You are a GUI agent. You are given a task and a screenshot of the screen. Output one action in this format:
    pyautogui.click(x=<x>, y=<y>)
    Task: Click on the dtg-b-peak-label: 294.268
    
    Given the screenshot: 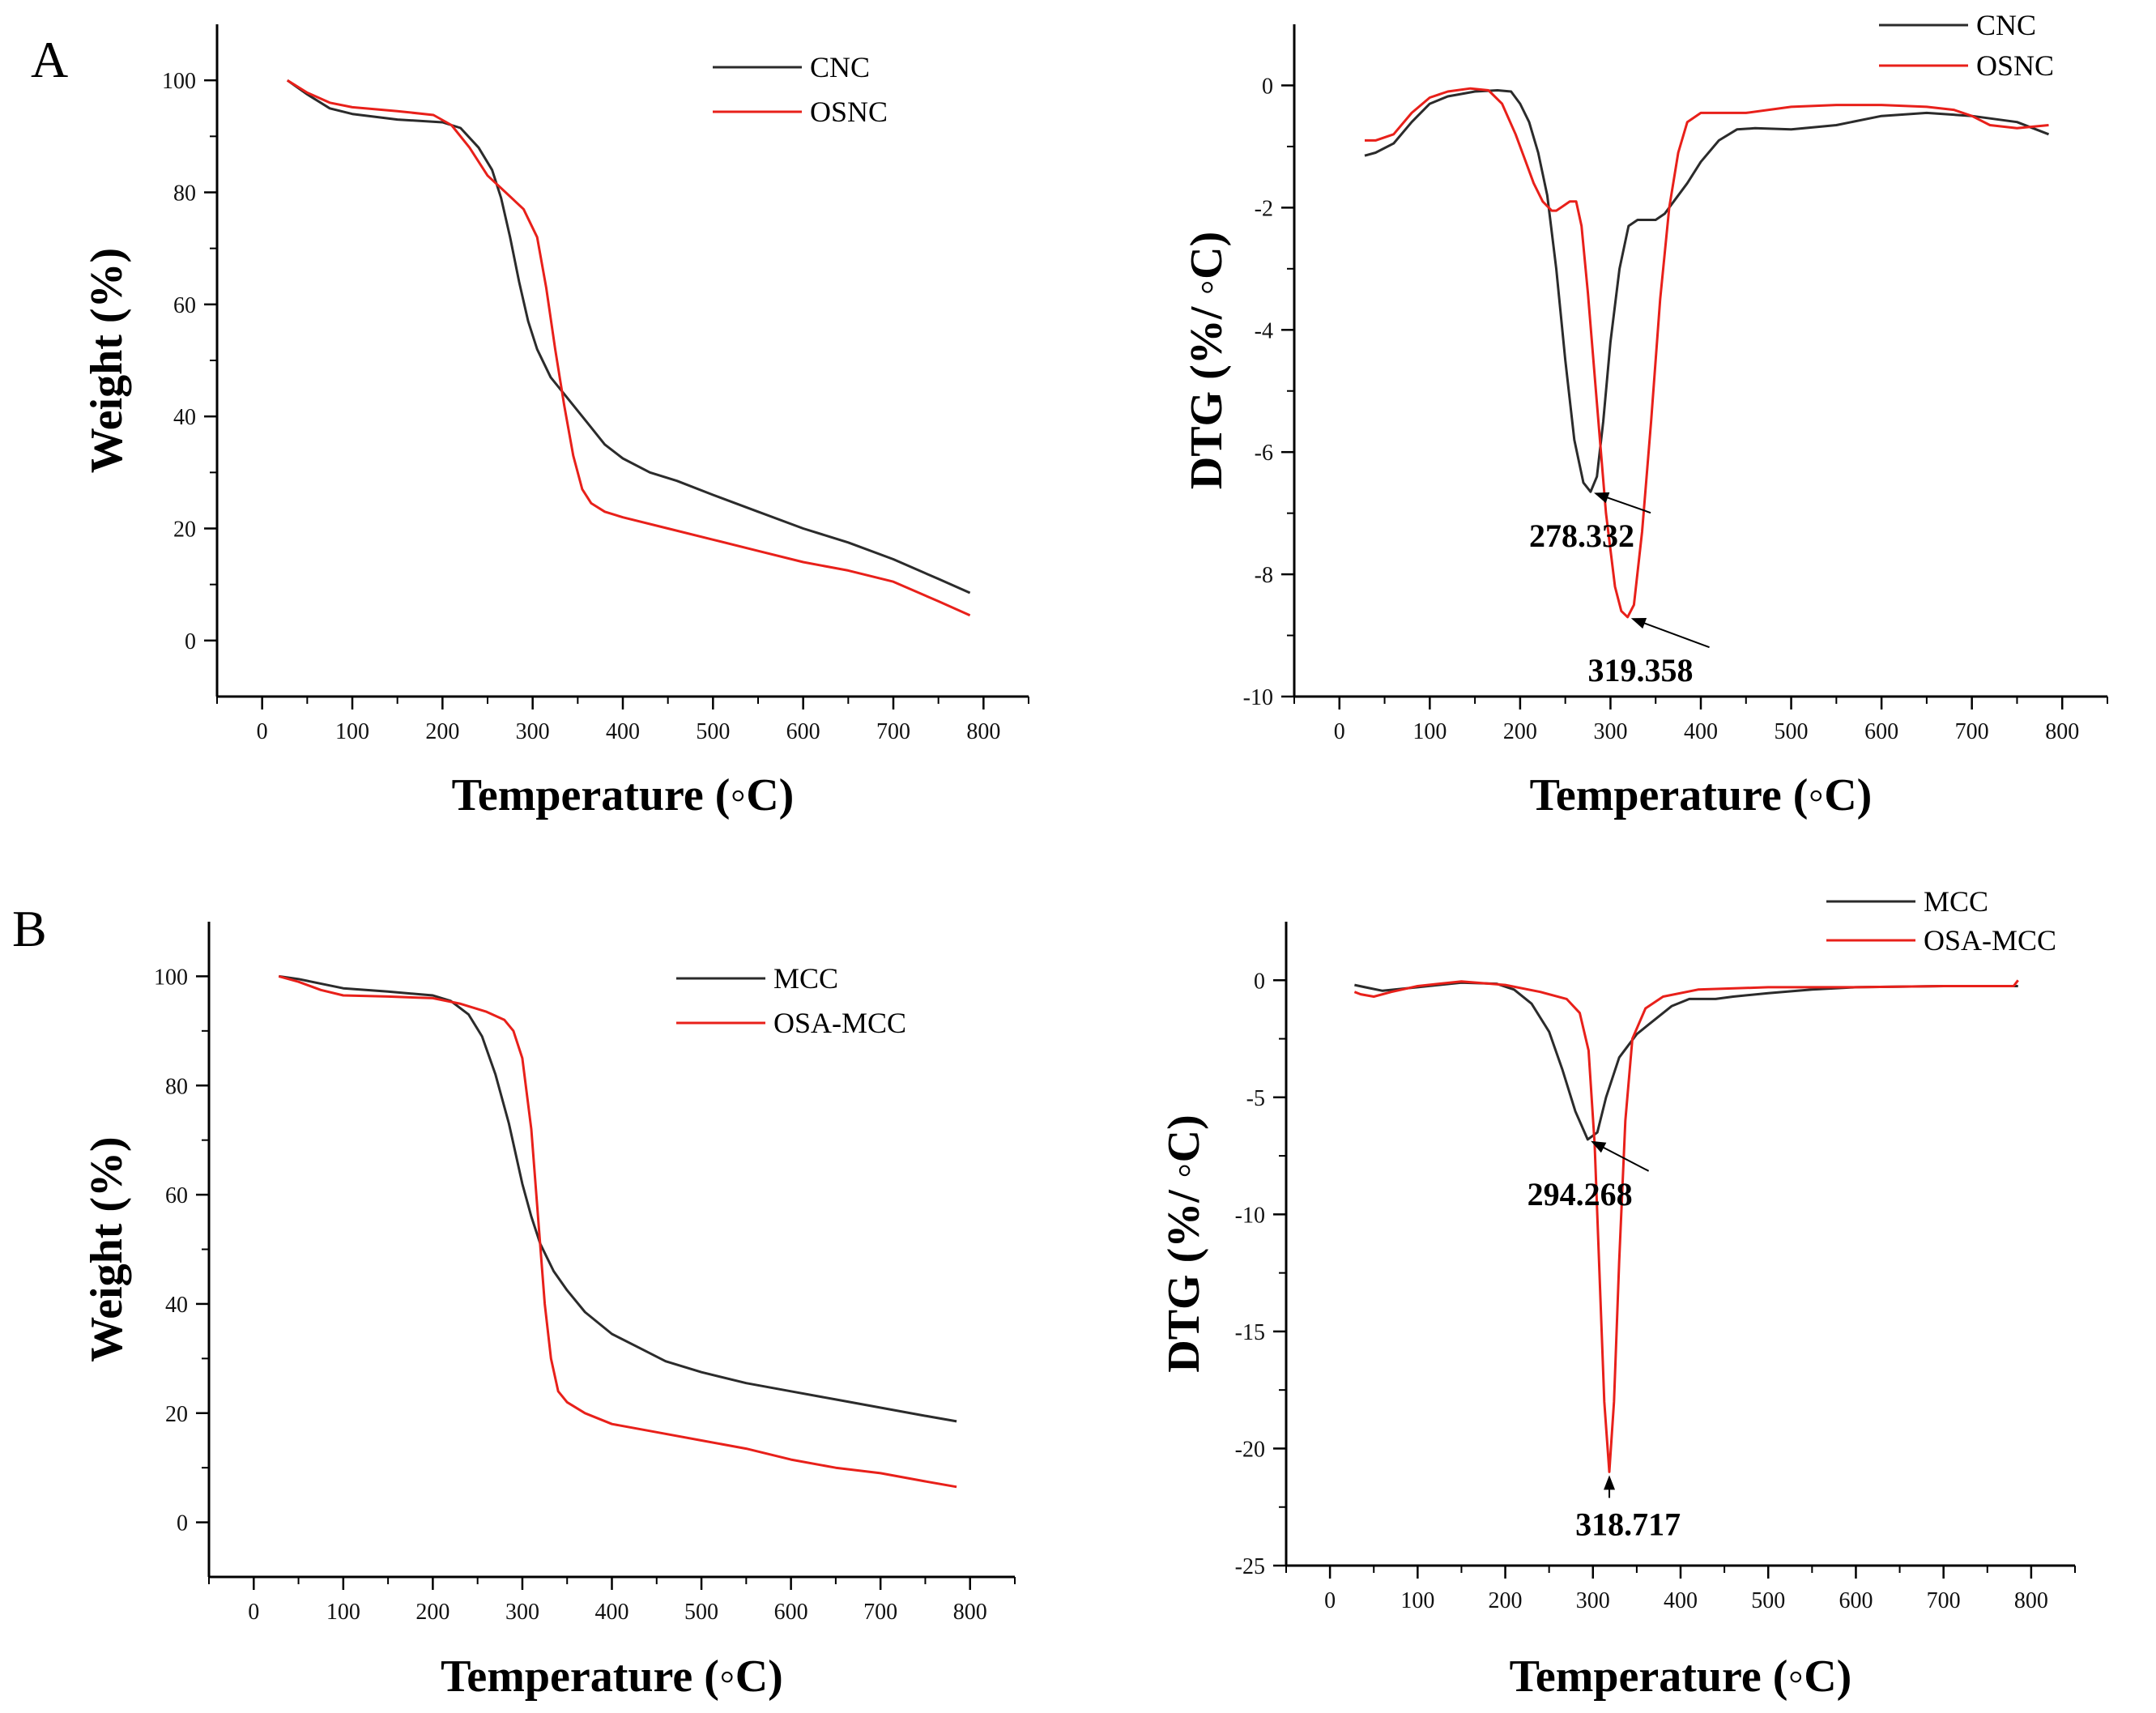 What is the action you would take?
    pyautogui.click(x=1580, y=1194)
    